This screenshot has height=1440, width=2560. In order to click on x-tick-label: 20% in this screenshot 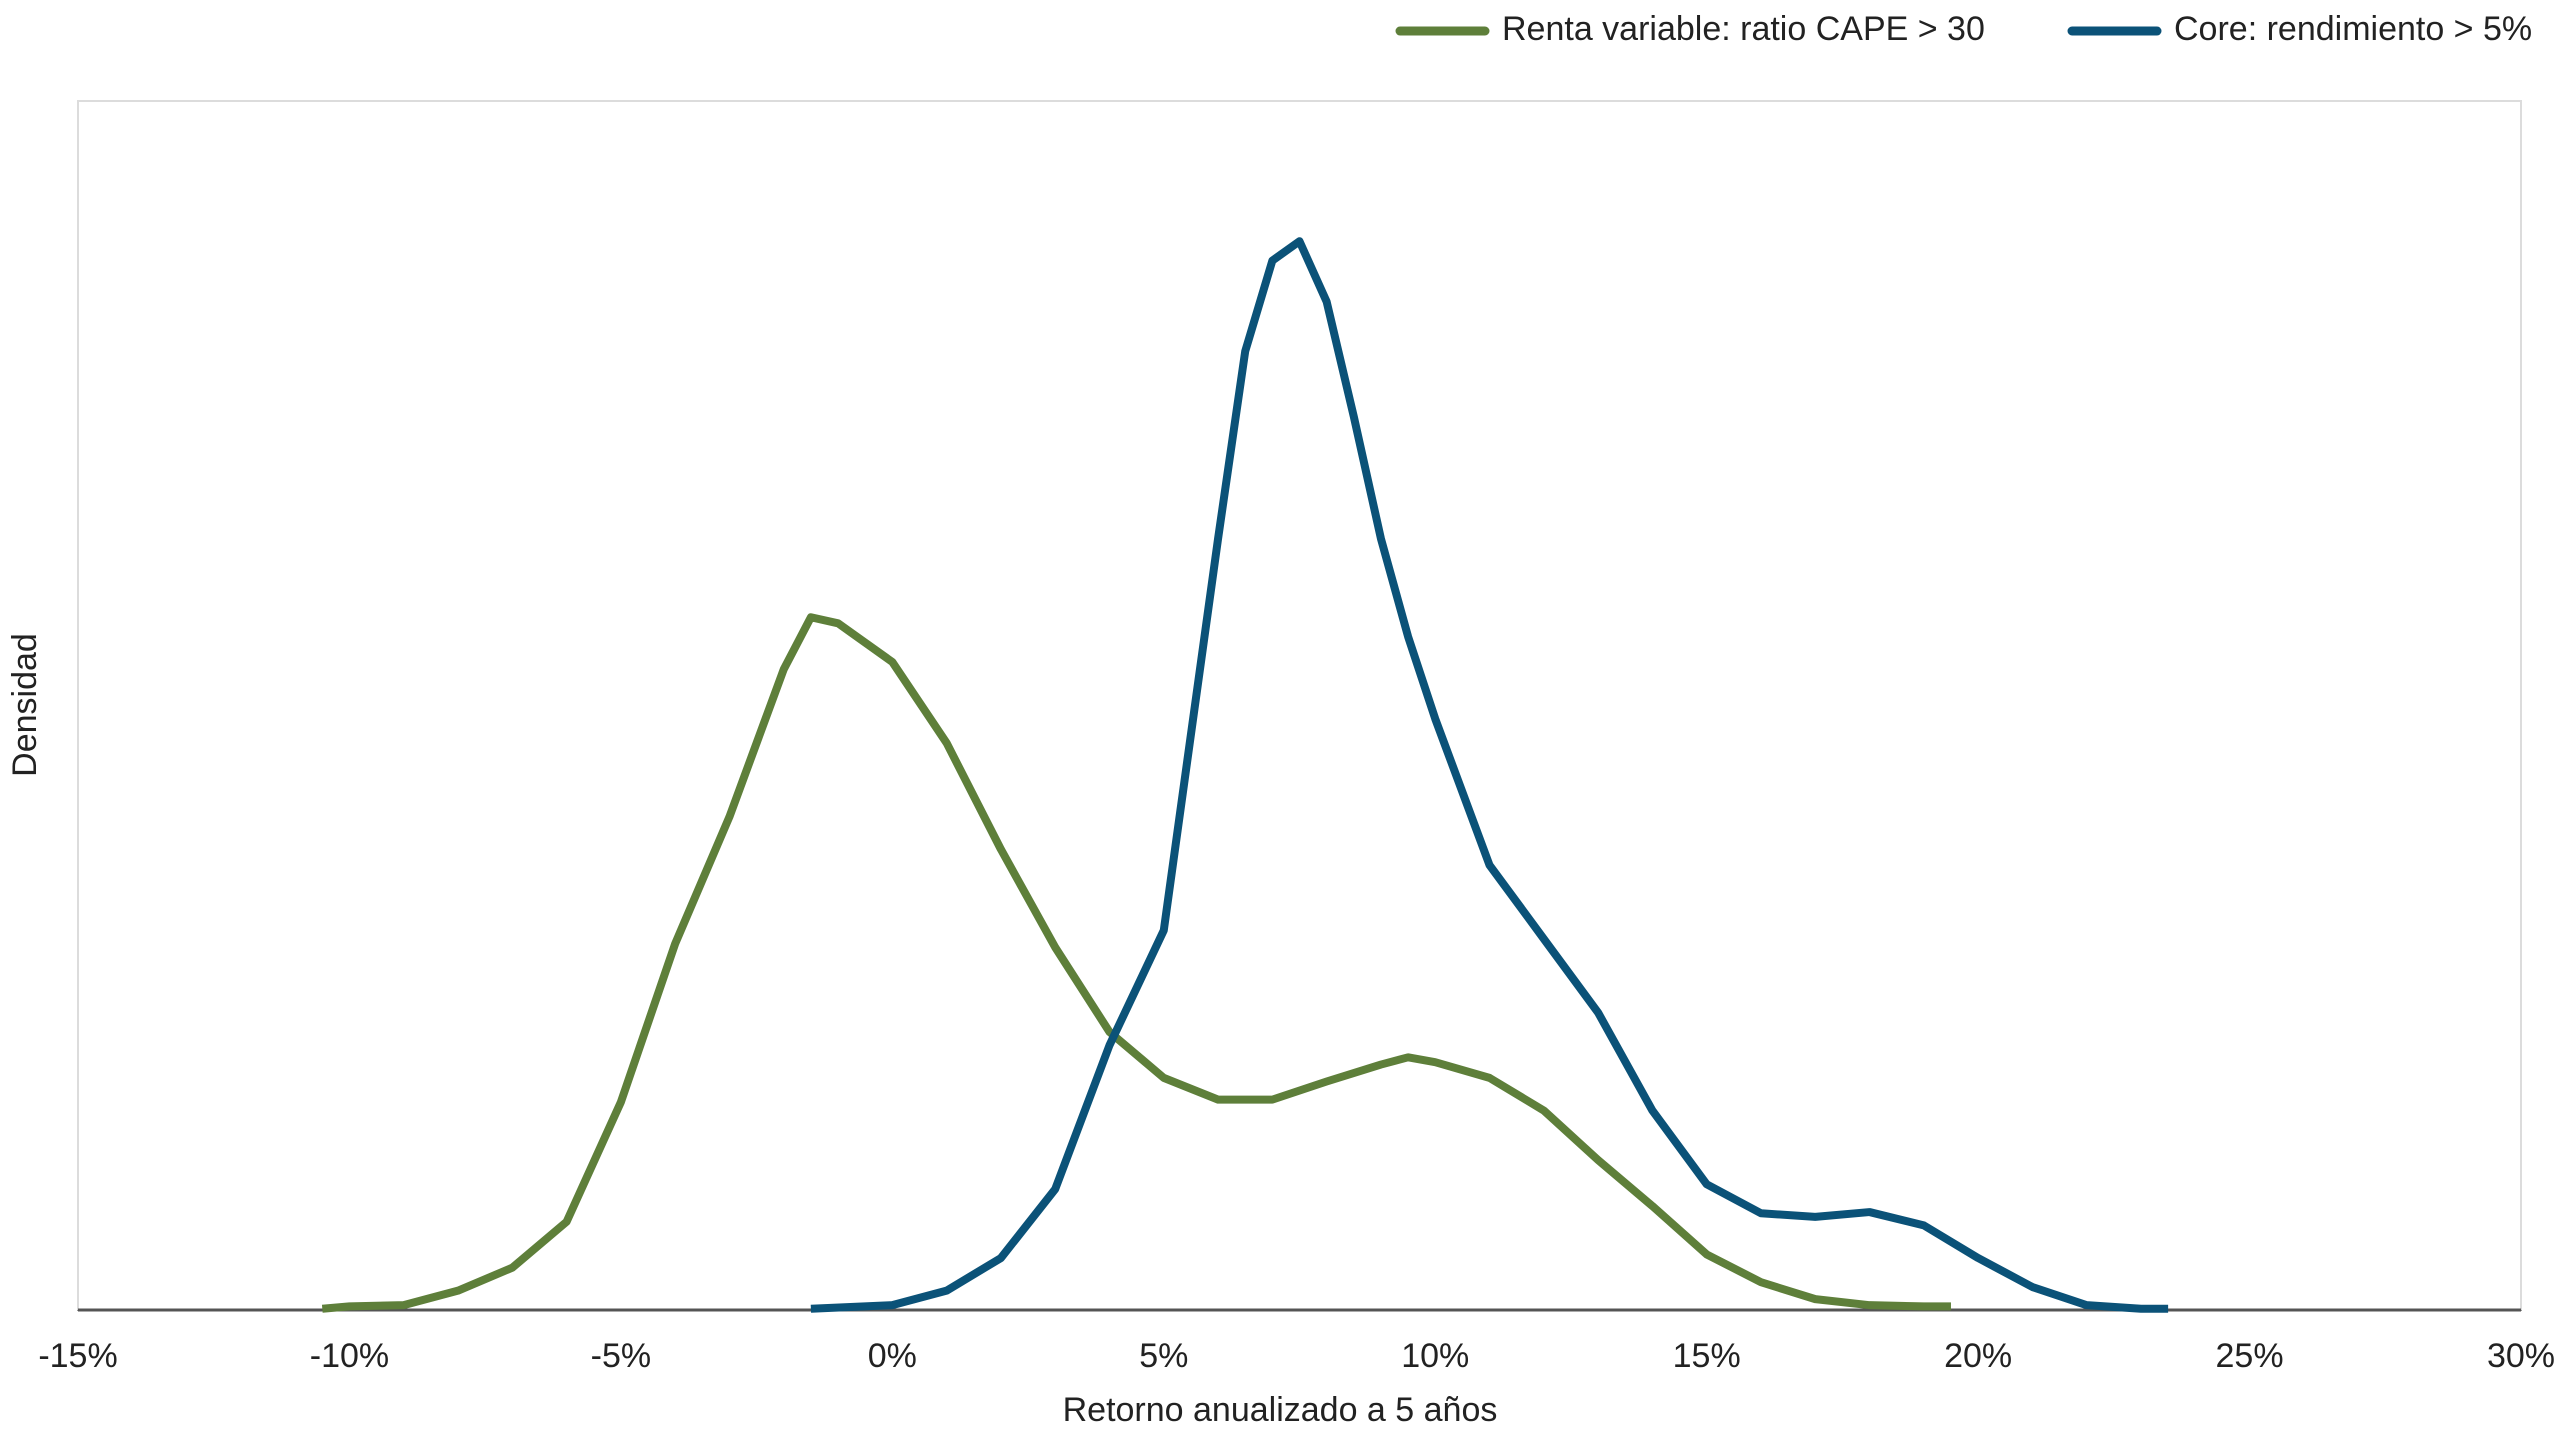, I will do `click(1978, 1356)`.